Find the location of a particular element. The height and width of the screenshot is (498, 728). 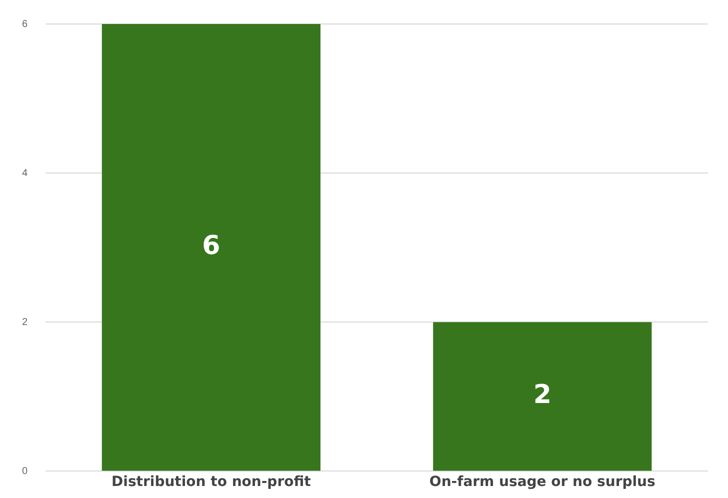

x-tick-label: On-farm usage or no surplus is located at coordinates (542, 482).